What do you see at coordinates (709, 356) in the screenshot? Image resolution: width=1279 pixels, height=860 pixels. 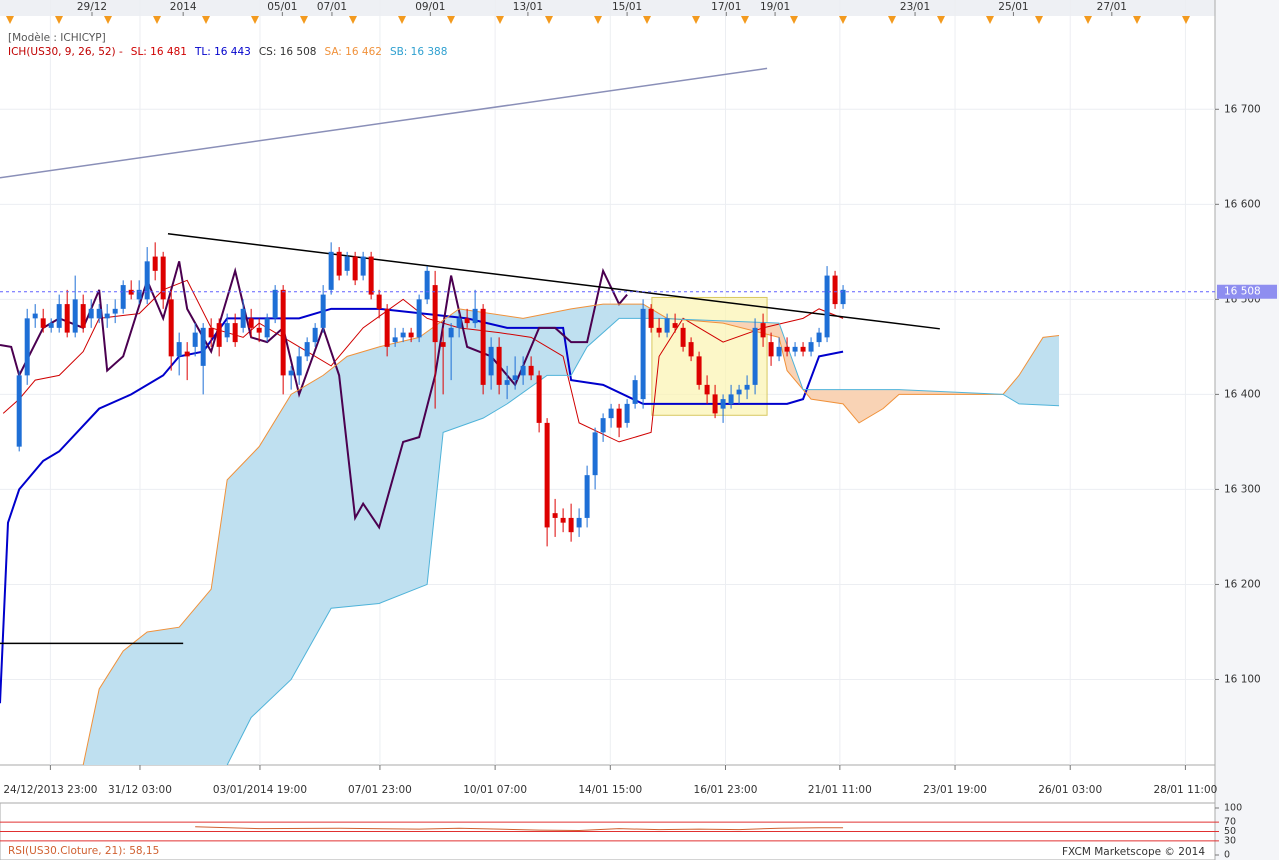 I see `highlight-box` at bounding box center [709, 356].